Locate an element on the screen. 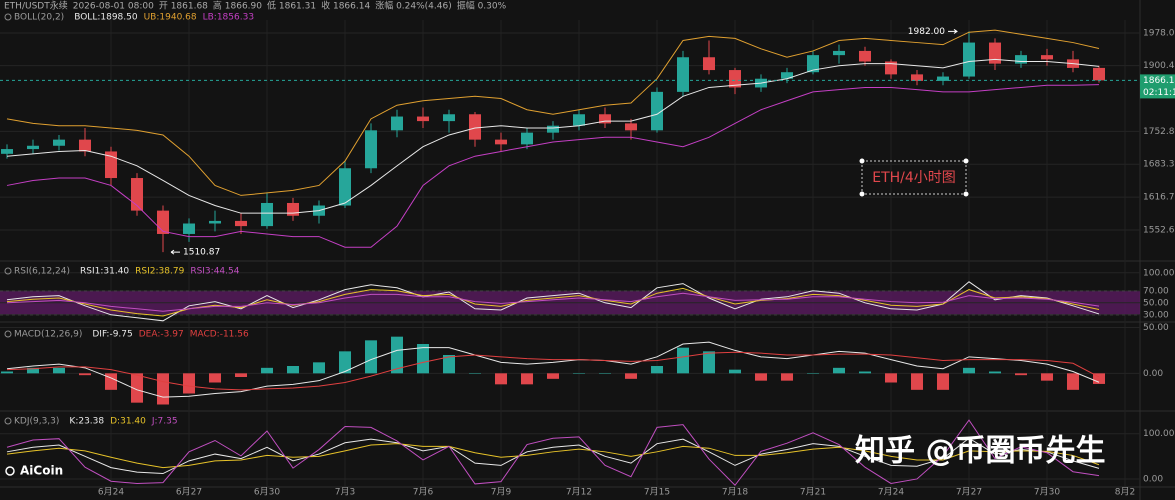 The width and height of the screenshot is (1175, 500). low-arrow is located at coordinates (175, 252).